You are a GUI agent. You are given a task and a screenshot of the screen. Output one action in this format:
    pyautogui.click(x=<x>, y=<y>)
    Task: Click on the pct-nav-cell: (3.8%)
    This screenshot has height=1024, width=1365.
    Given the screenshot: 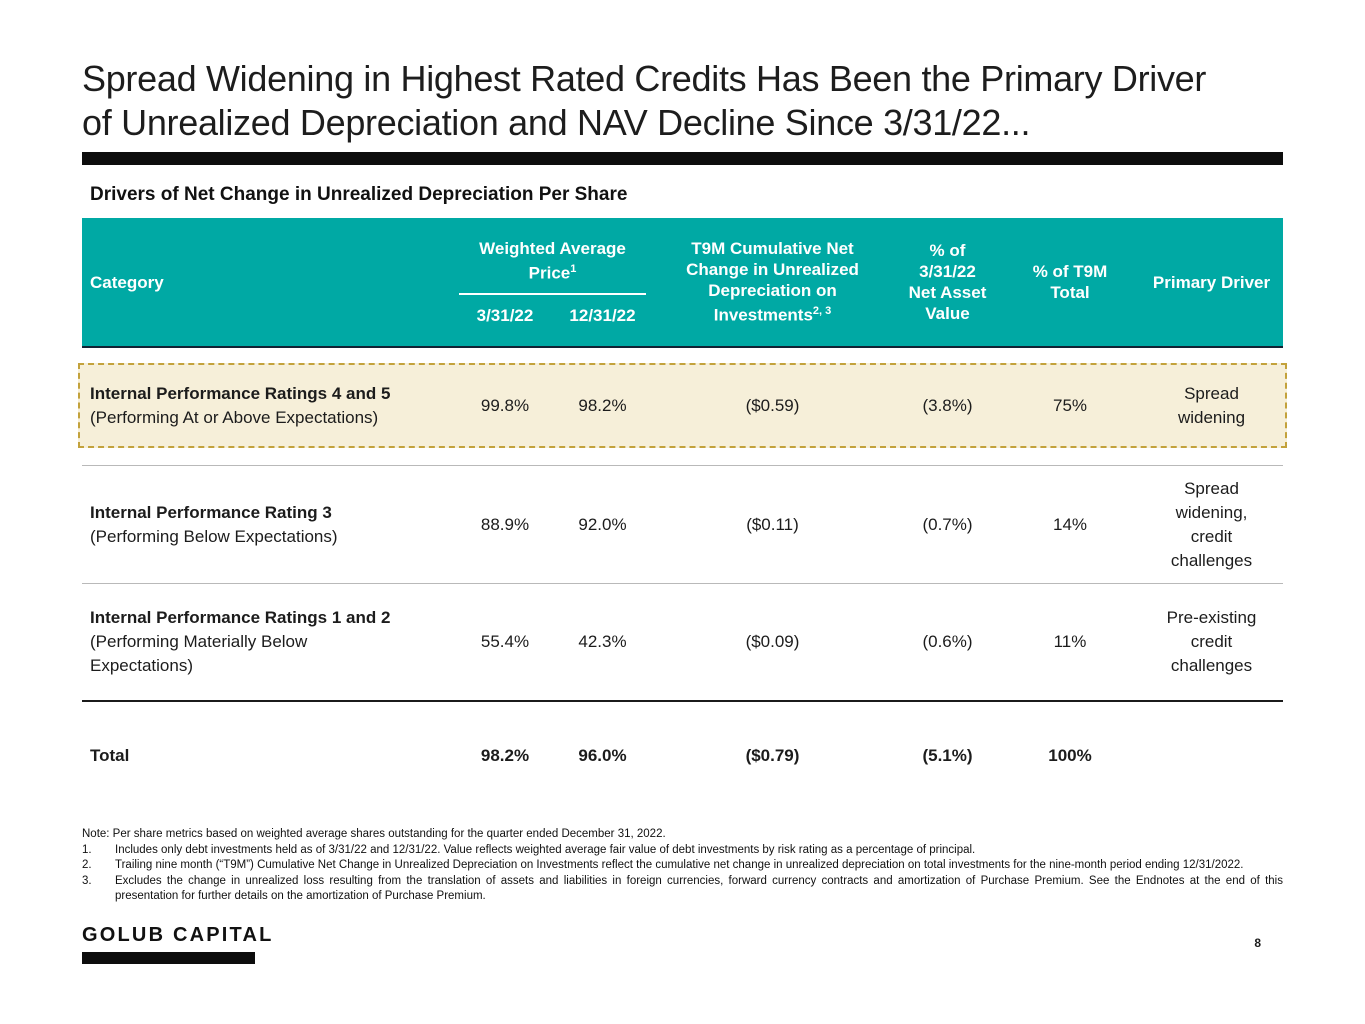 What is the action you would take?
    pyautogui.click(x=947, y=405)
    